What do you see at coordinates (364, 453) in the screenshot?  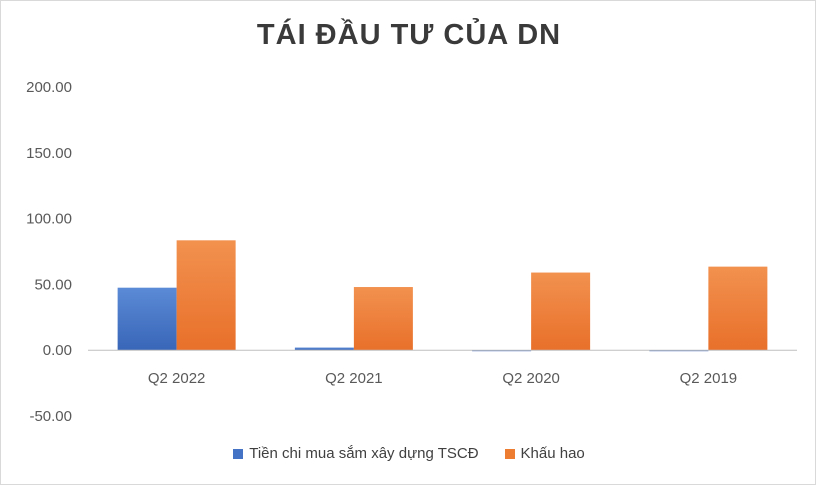 I see `legend-label-series-1: Tiền chi mua sắm xây dựng TSCĐ` at bounding box center [364, 453].